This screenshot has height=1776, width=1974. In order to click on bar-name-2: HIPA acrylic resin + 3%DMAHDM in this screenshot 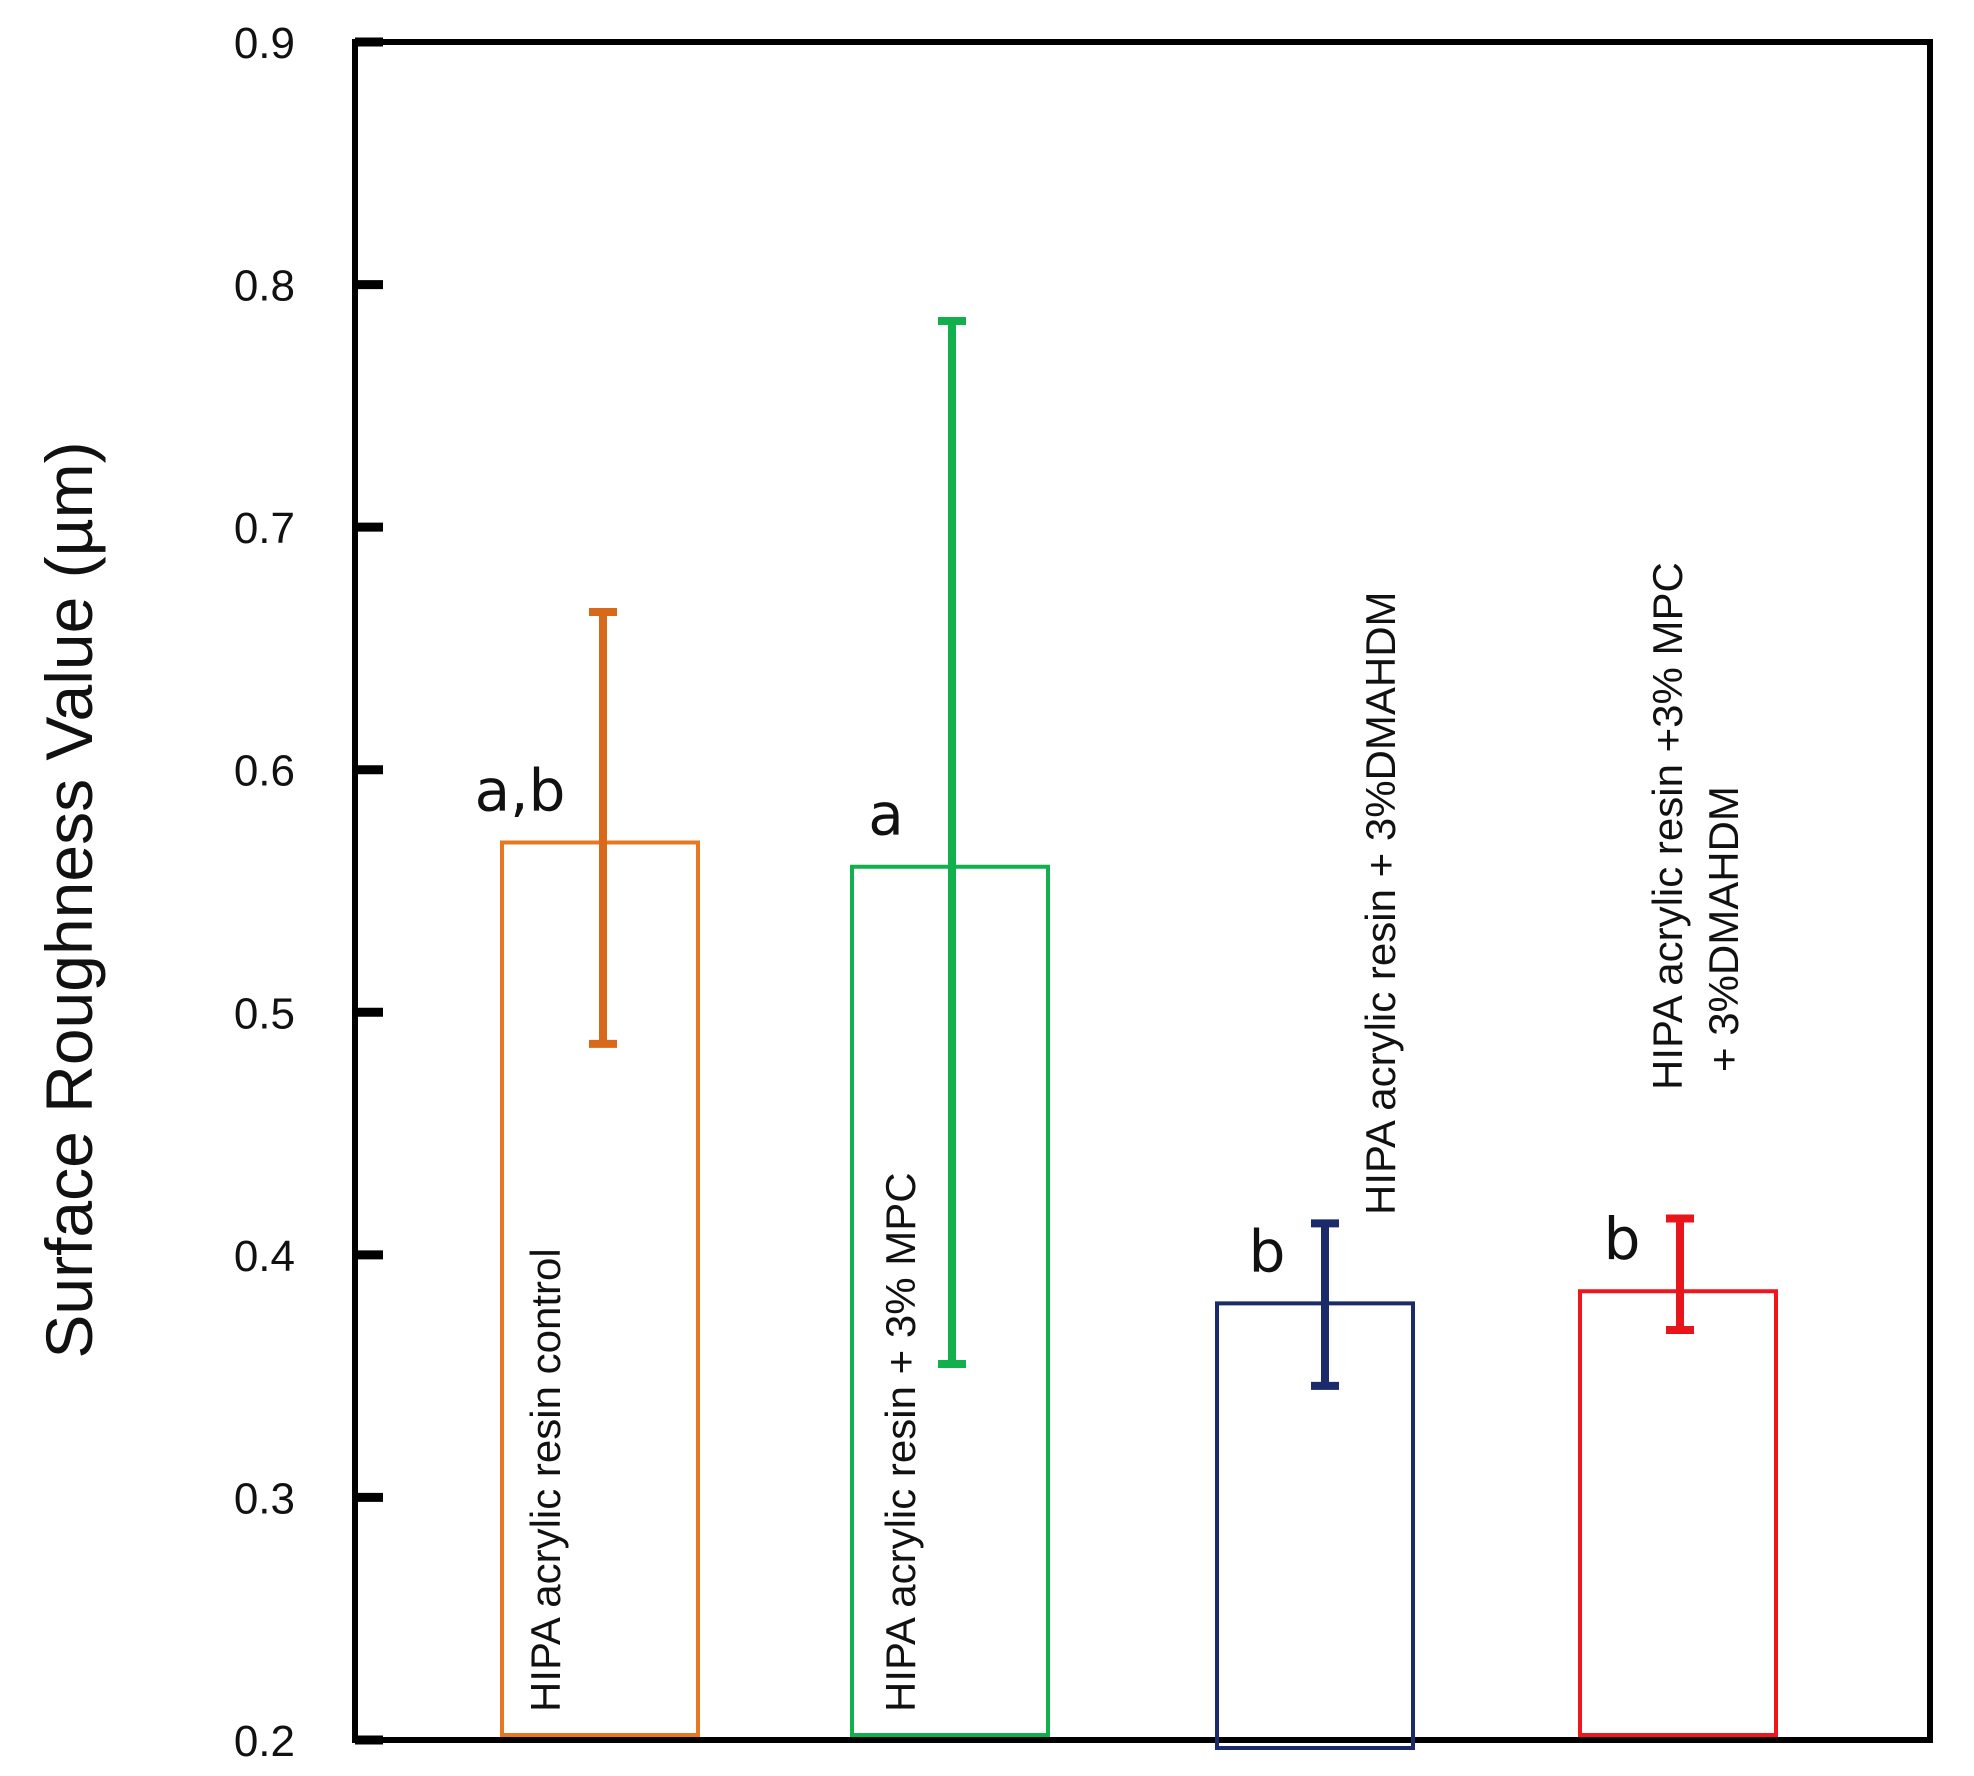, I will do `click(1380, 903)`.